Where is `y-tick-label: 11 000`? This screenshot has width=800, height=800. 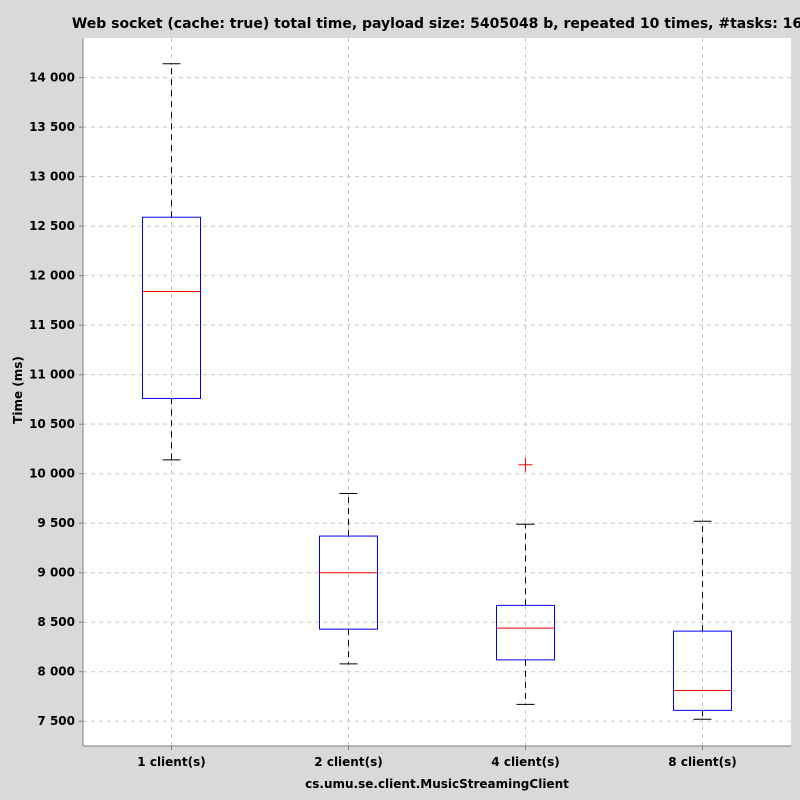 y-tick-label: 11 000 is located at coordinates (52, 375).